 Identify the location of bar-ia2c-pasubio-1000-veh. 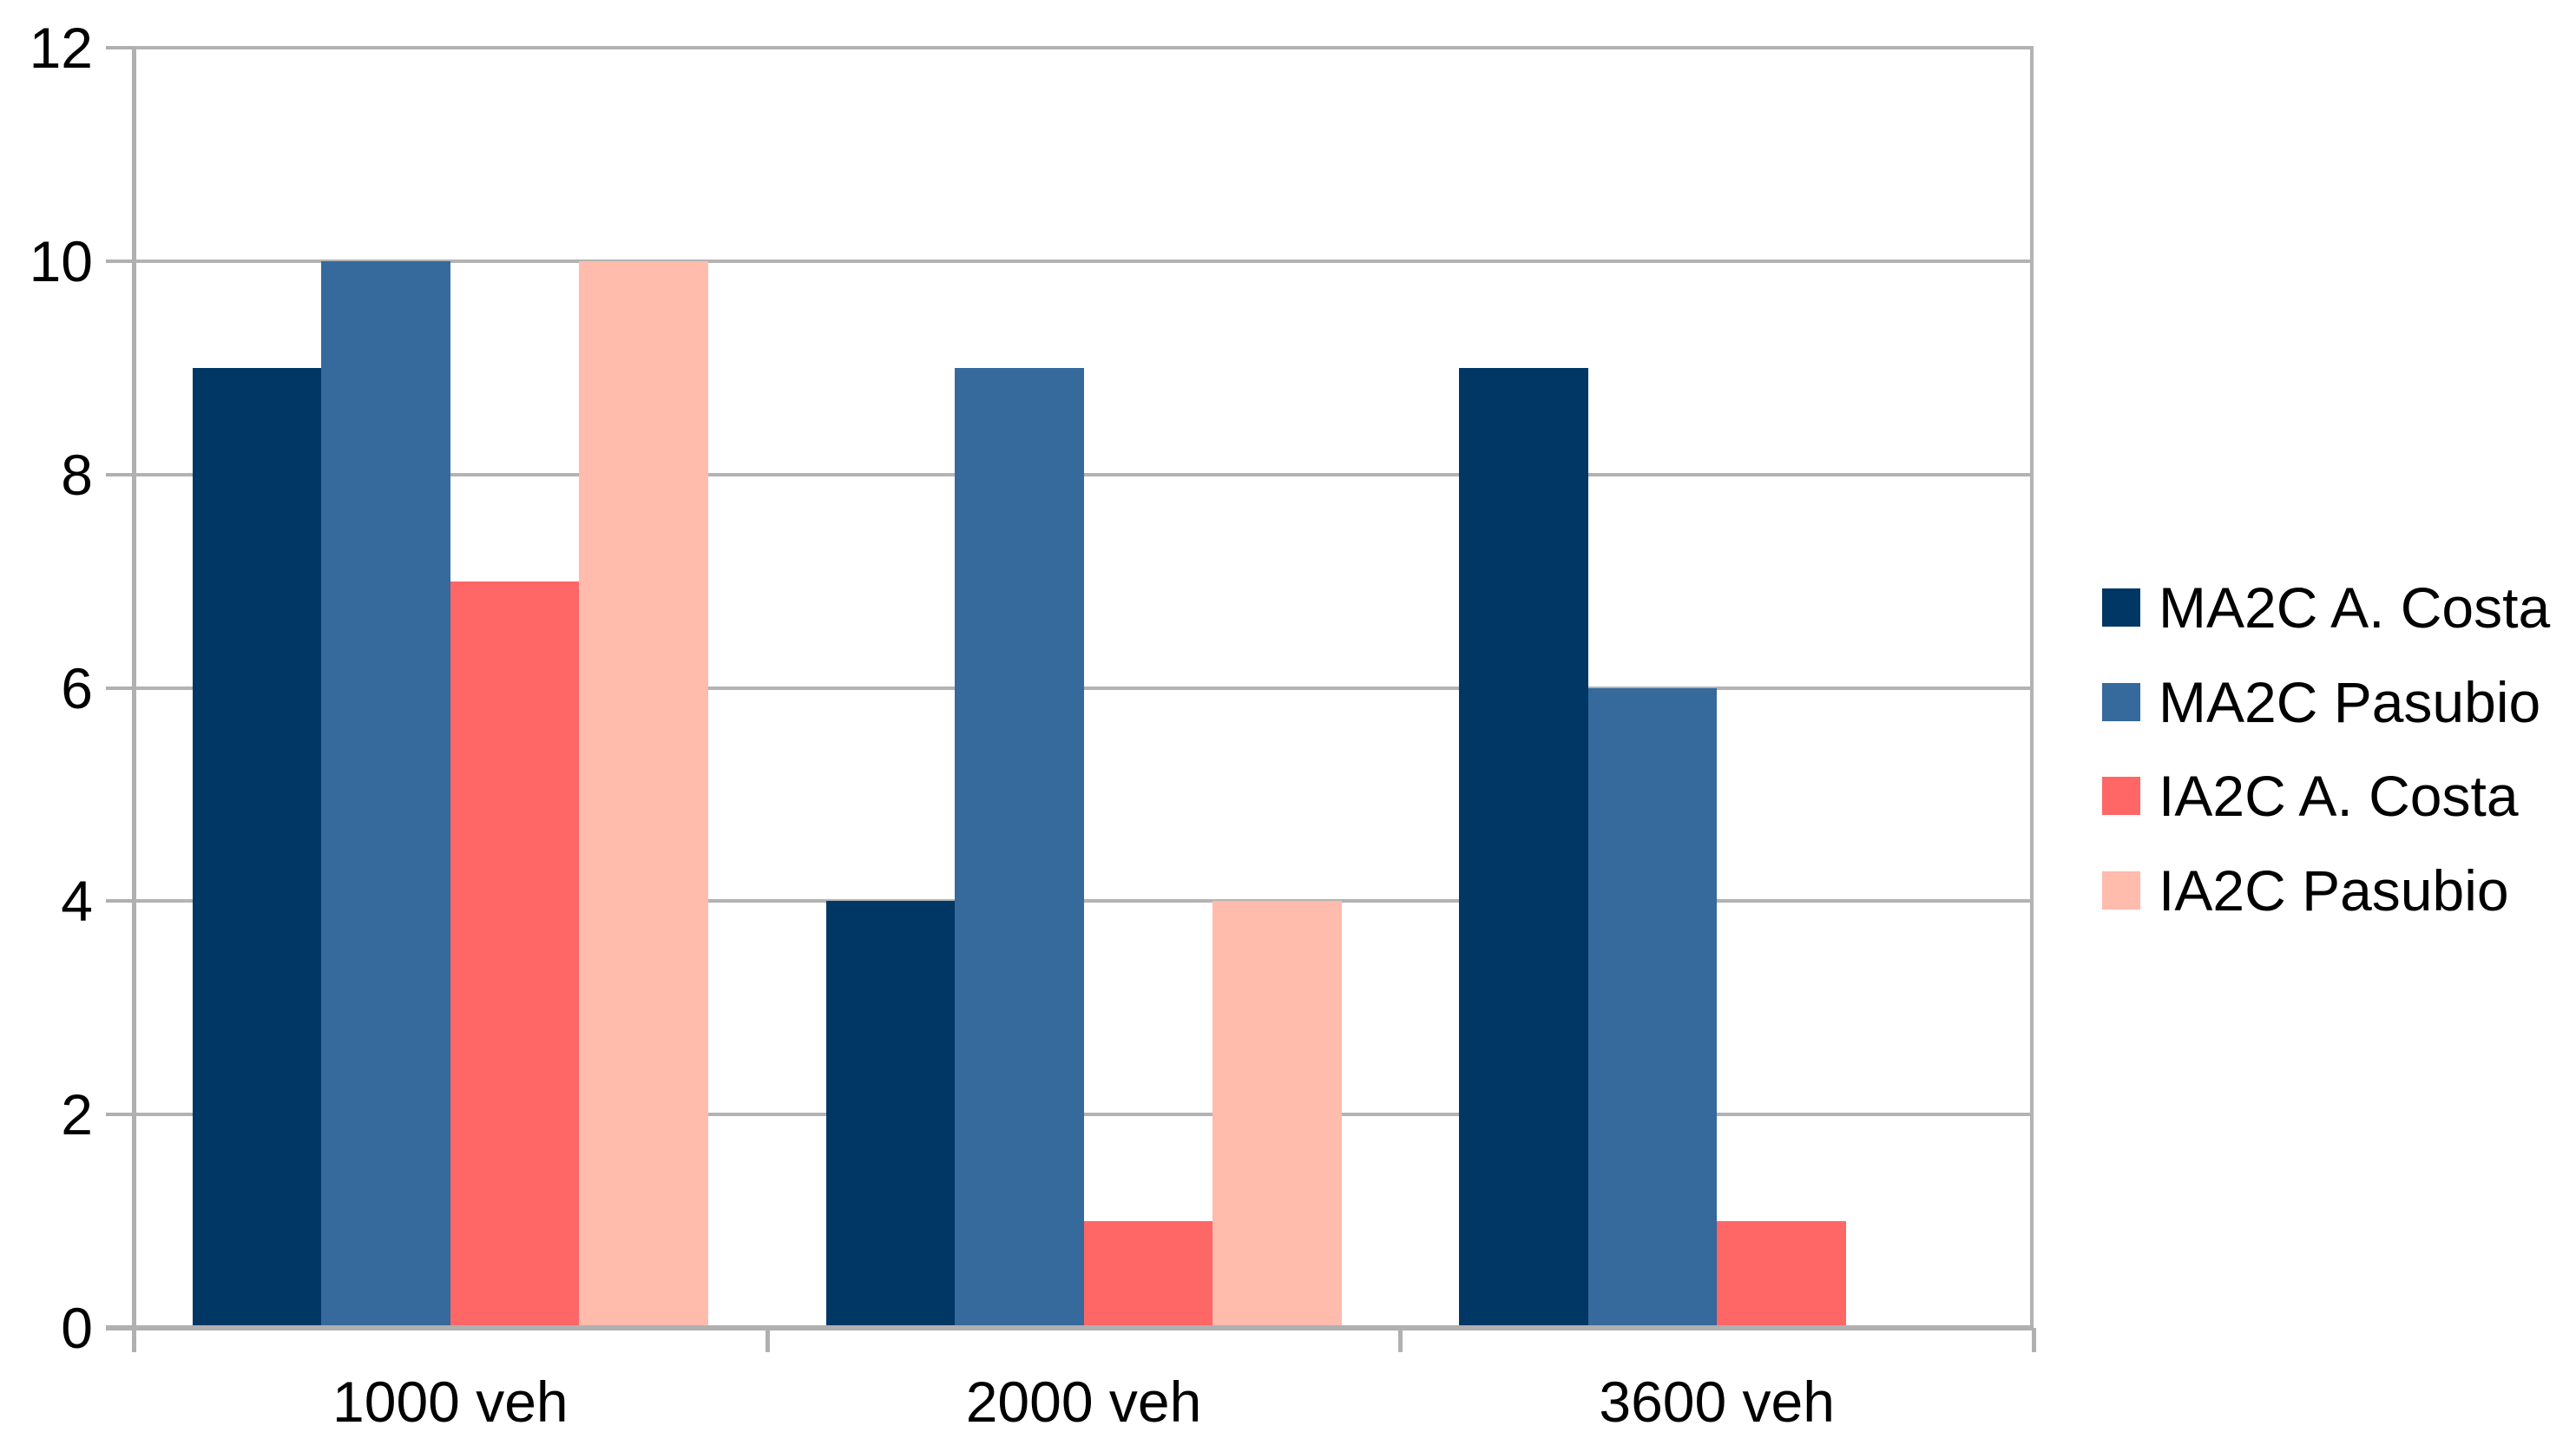
(643, 794).